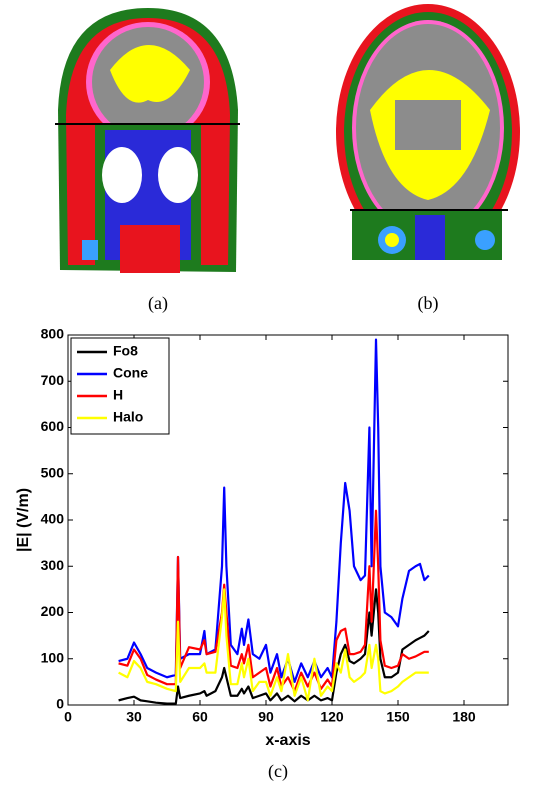  What do you see at coordinates (118, 395) in the screenshot?
I see `legend-label: H` at bounding box center [118, 395].